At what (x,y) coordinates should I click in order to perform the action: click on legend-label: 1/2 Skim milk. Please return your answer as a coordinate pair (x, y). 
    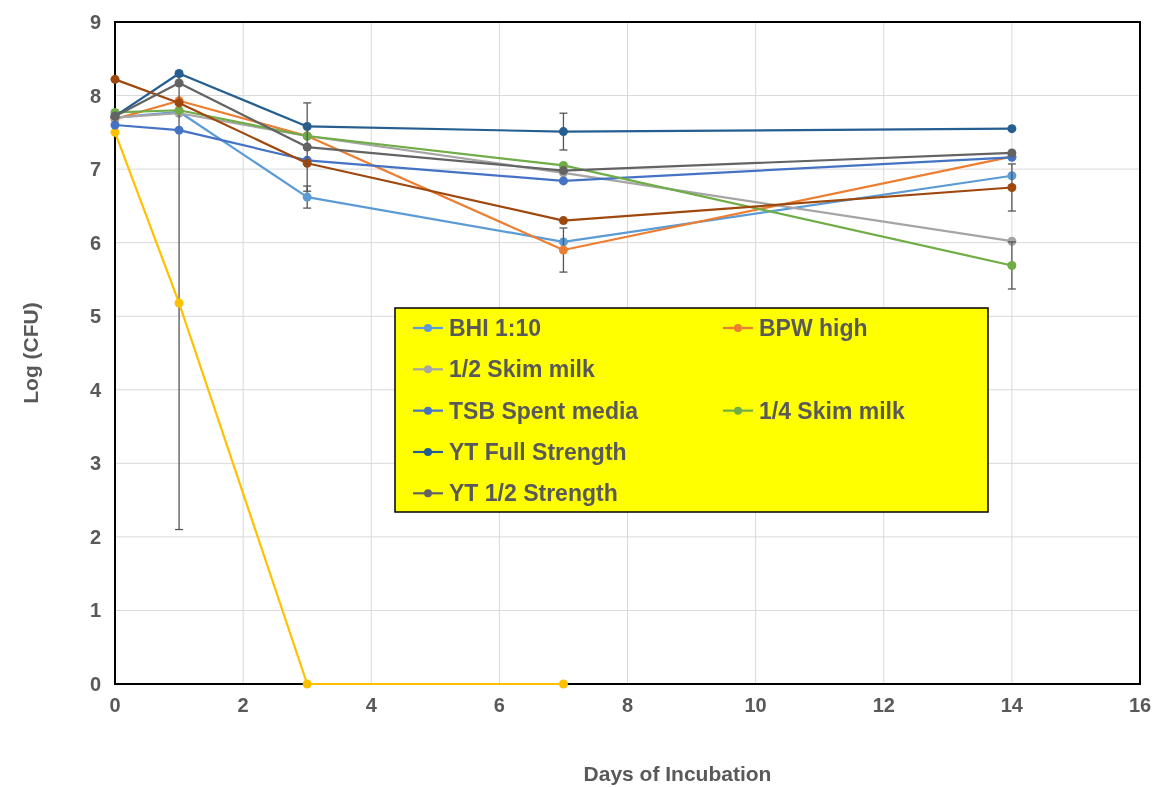
    Looking at the image, I should click on (522, 369).